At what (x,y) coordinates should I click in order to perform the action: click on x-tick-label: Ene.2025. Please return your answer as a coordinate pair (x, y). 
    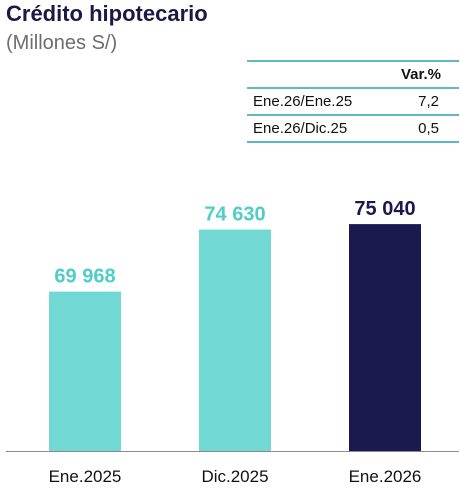
    Looking at the image, I should click on (85, 476).